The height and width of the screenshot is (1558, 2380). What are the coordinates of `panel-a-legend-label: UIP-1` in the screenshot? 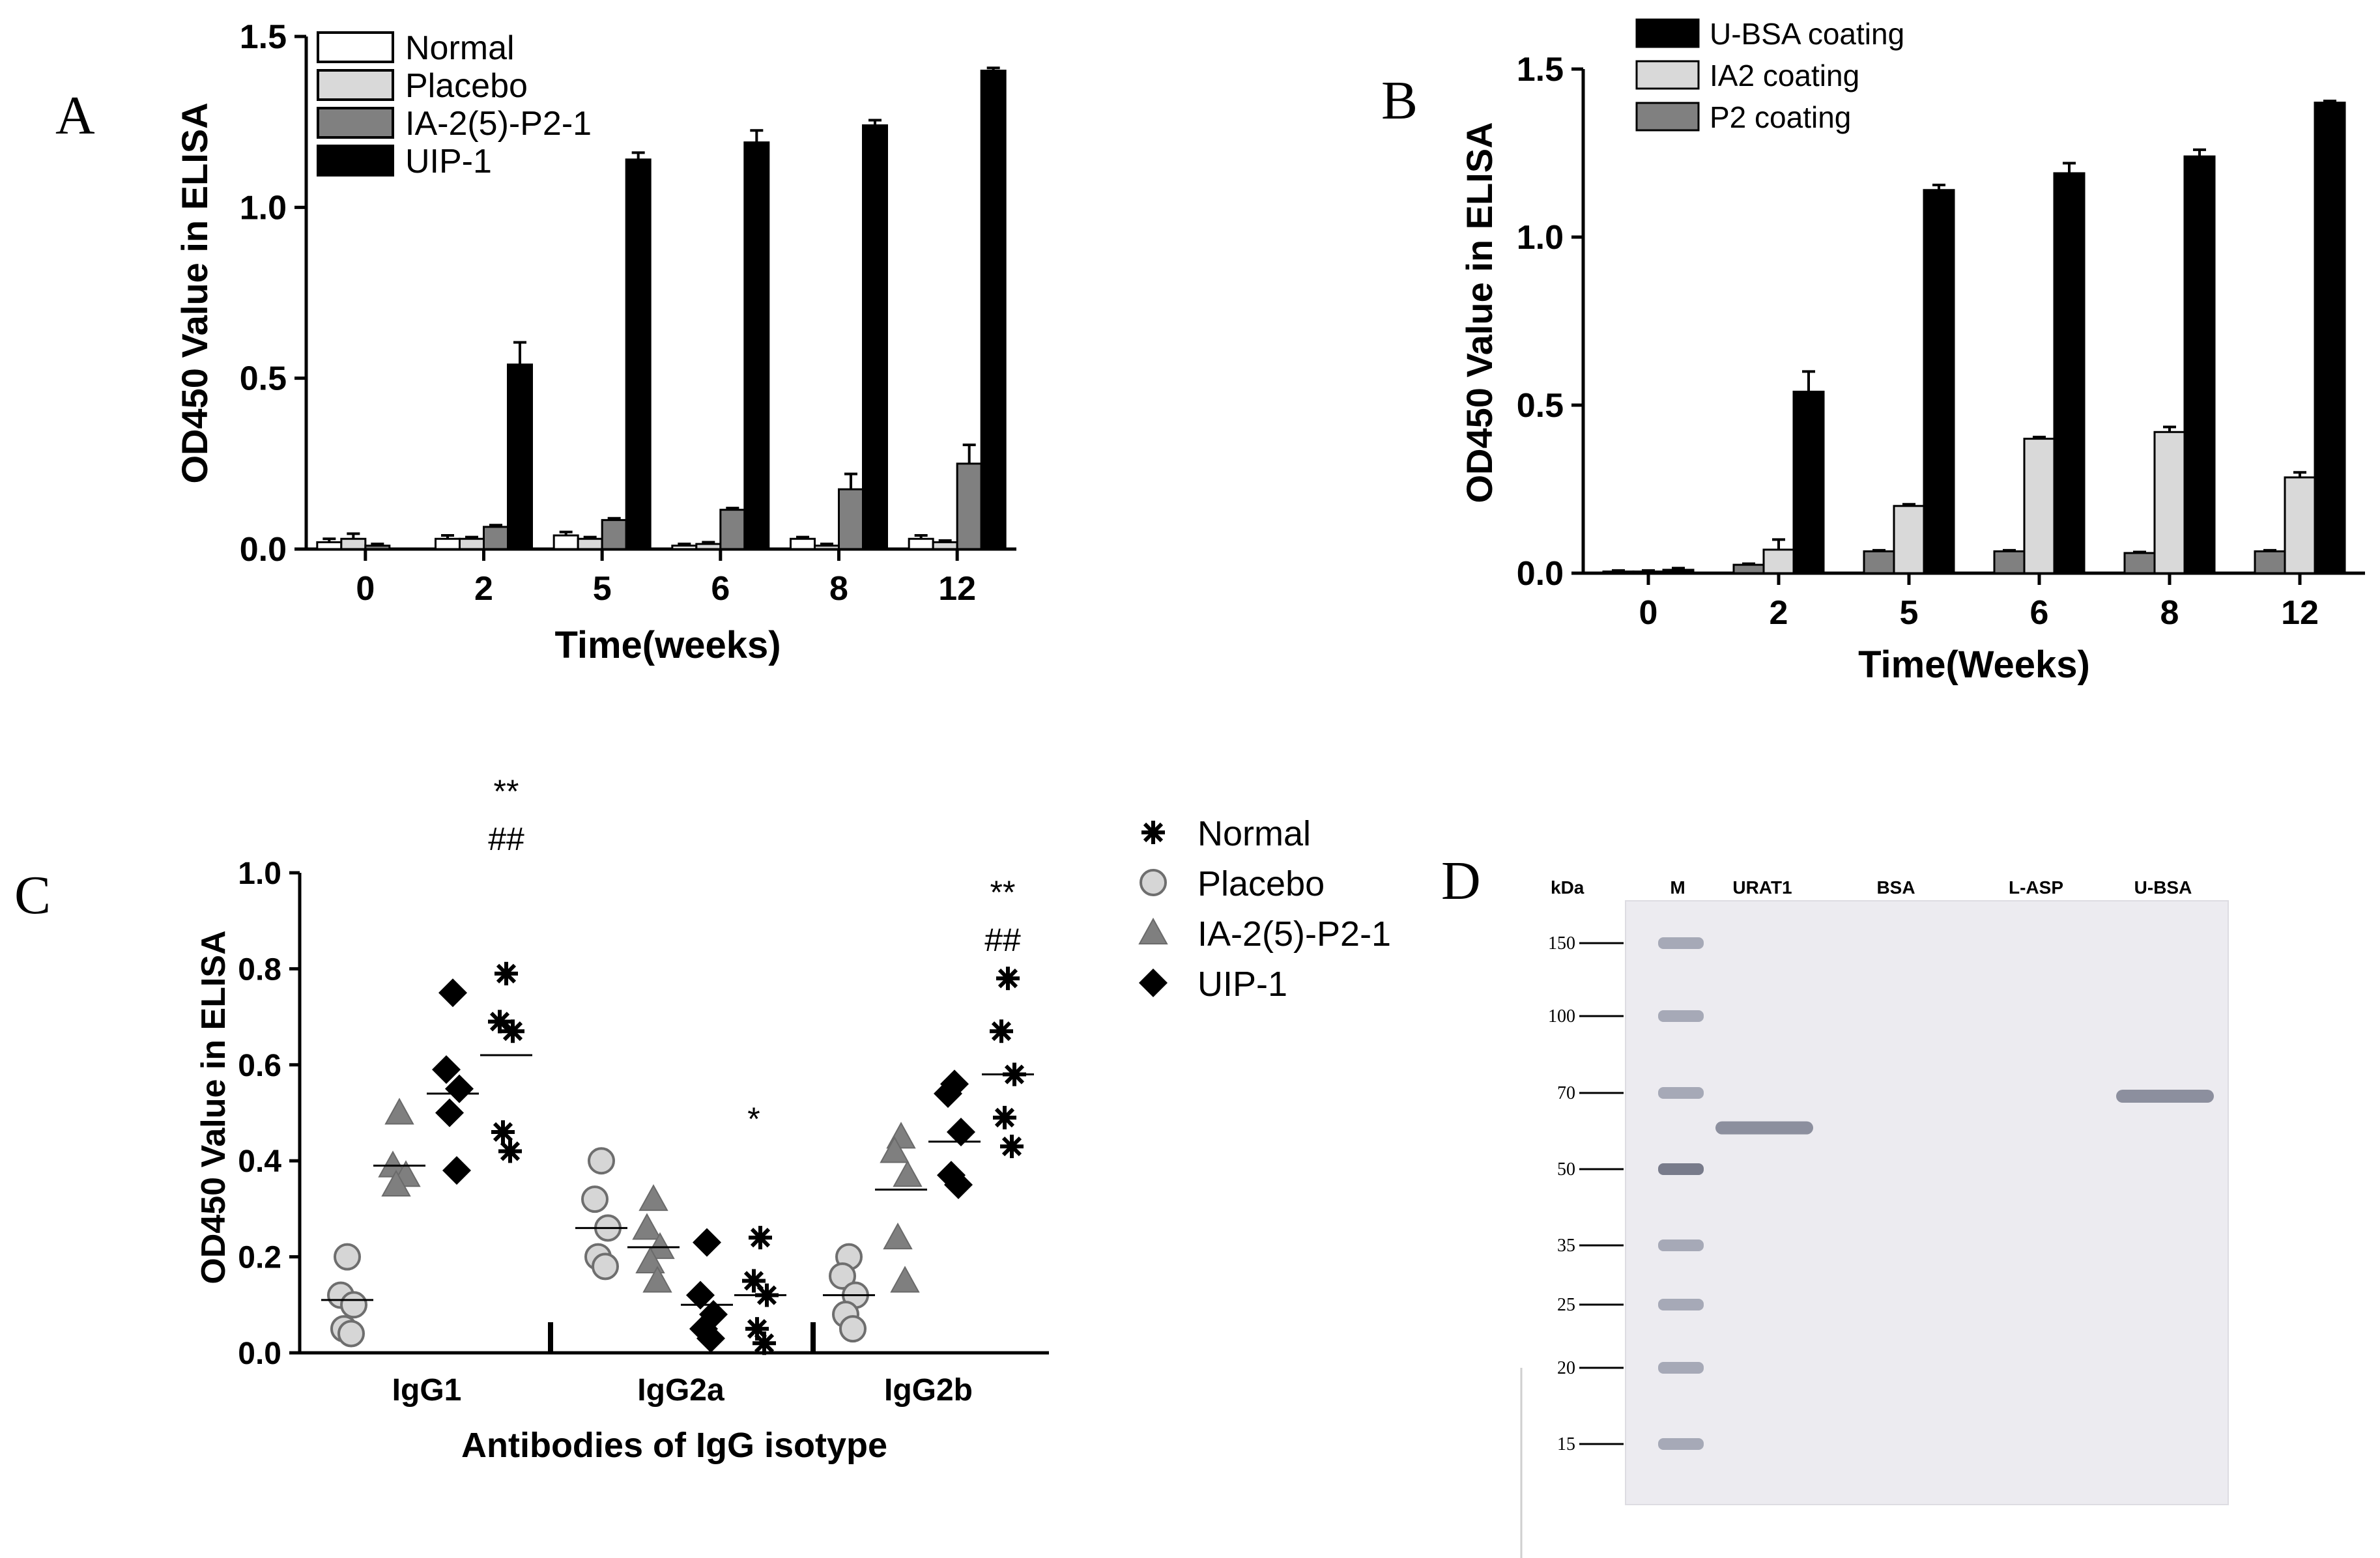 It's located at (448, 161).